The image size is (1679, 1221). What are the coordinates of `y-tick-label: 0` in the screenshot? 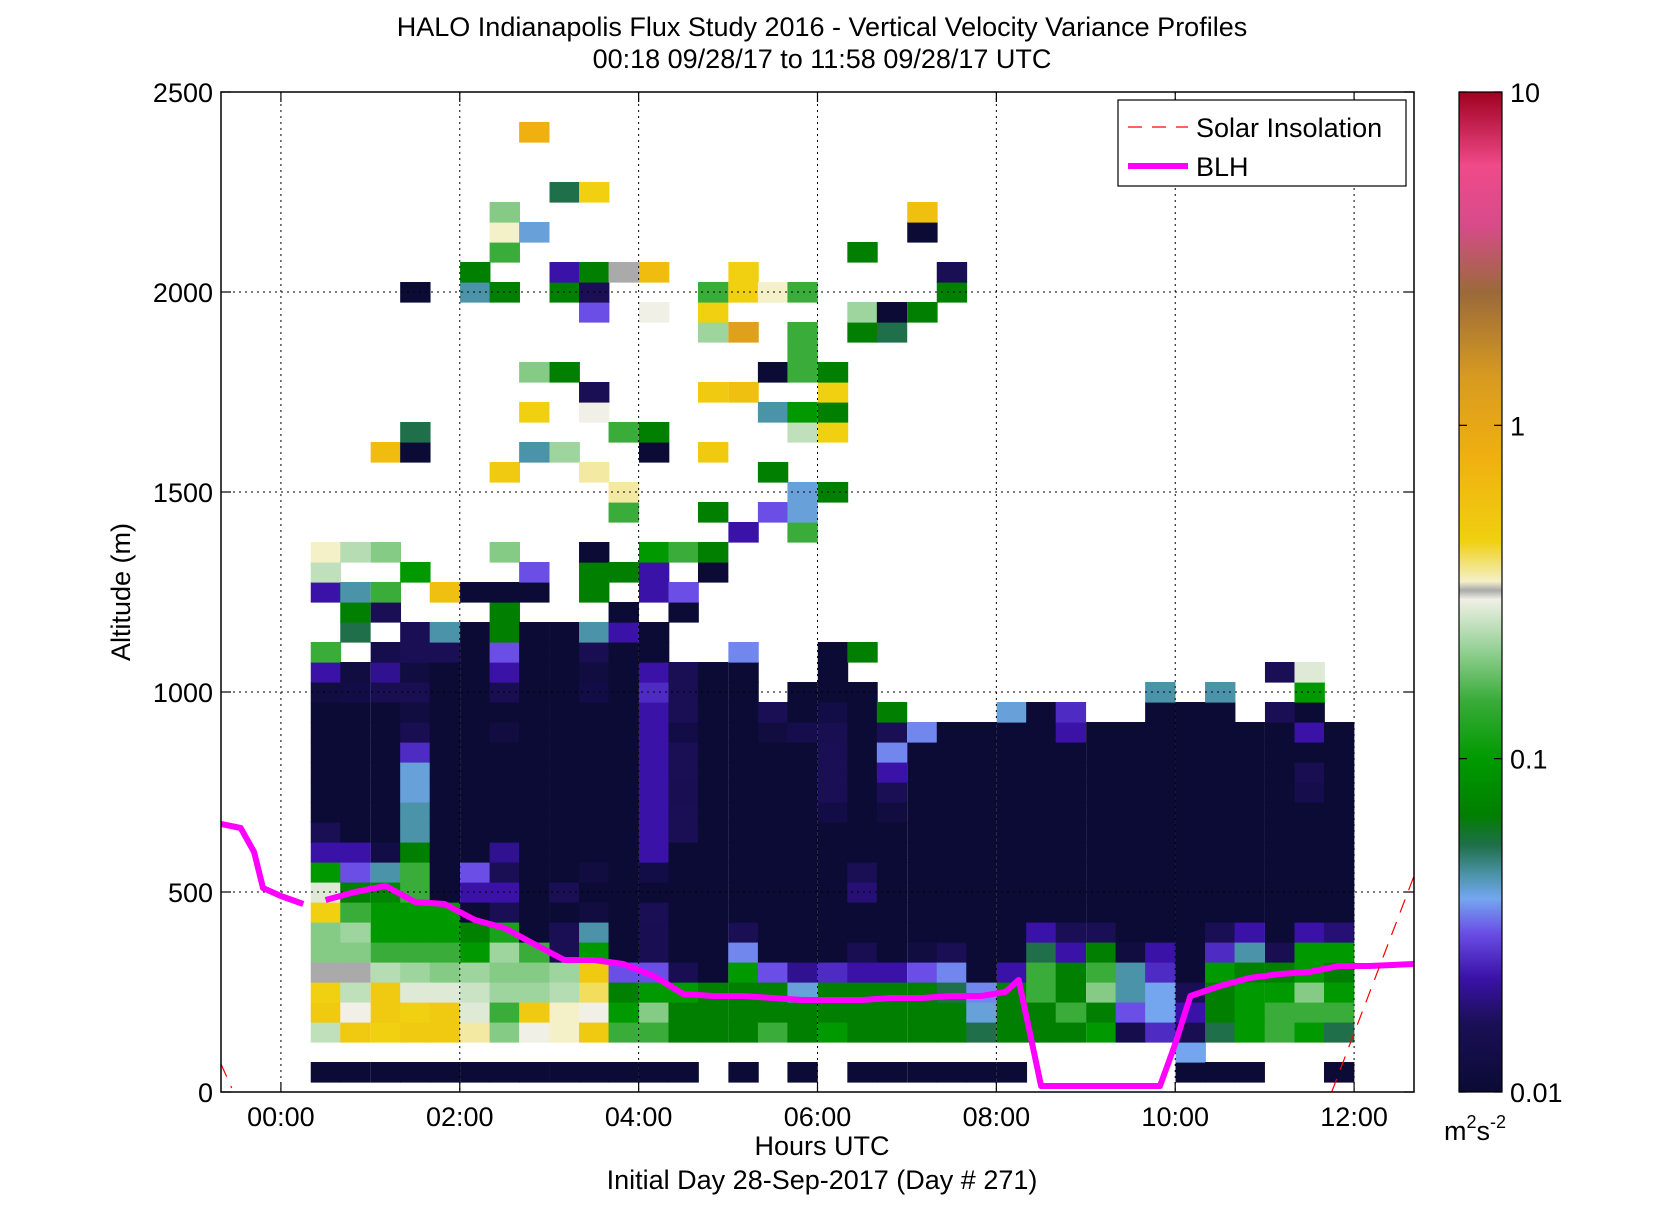 It's located at (205, 1093).